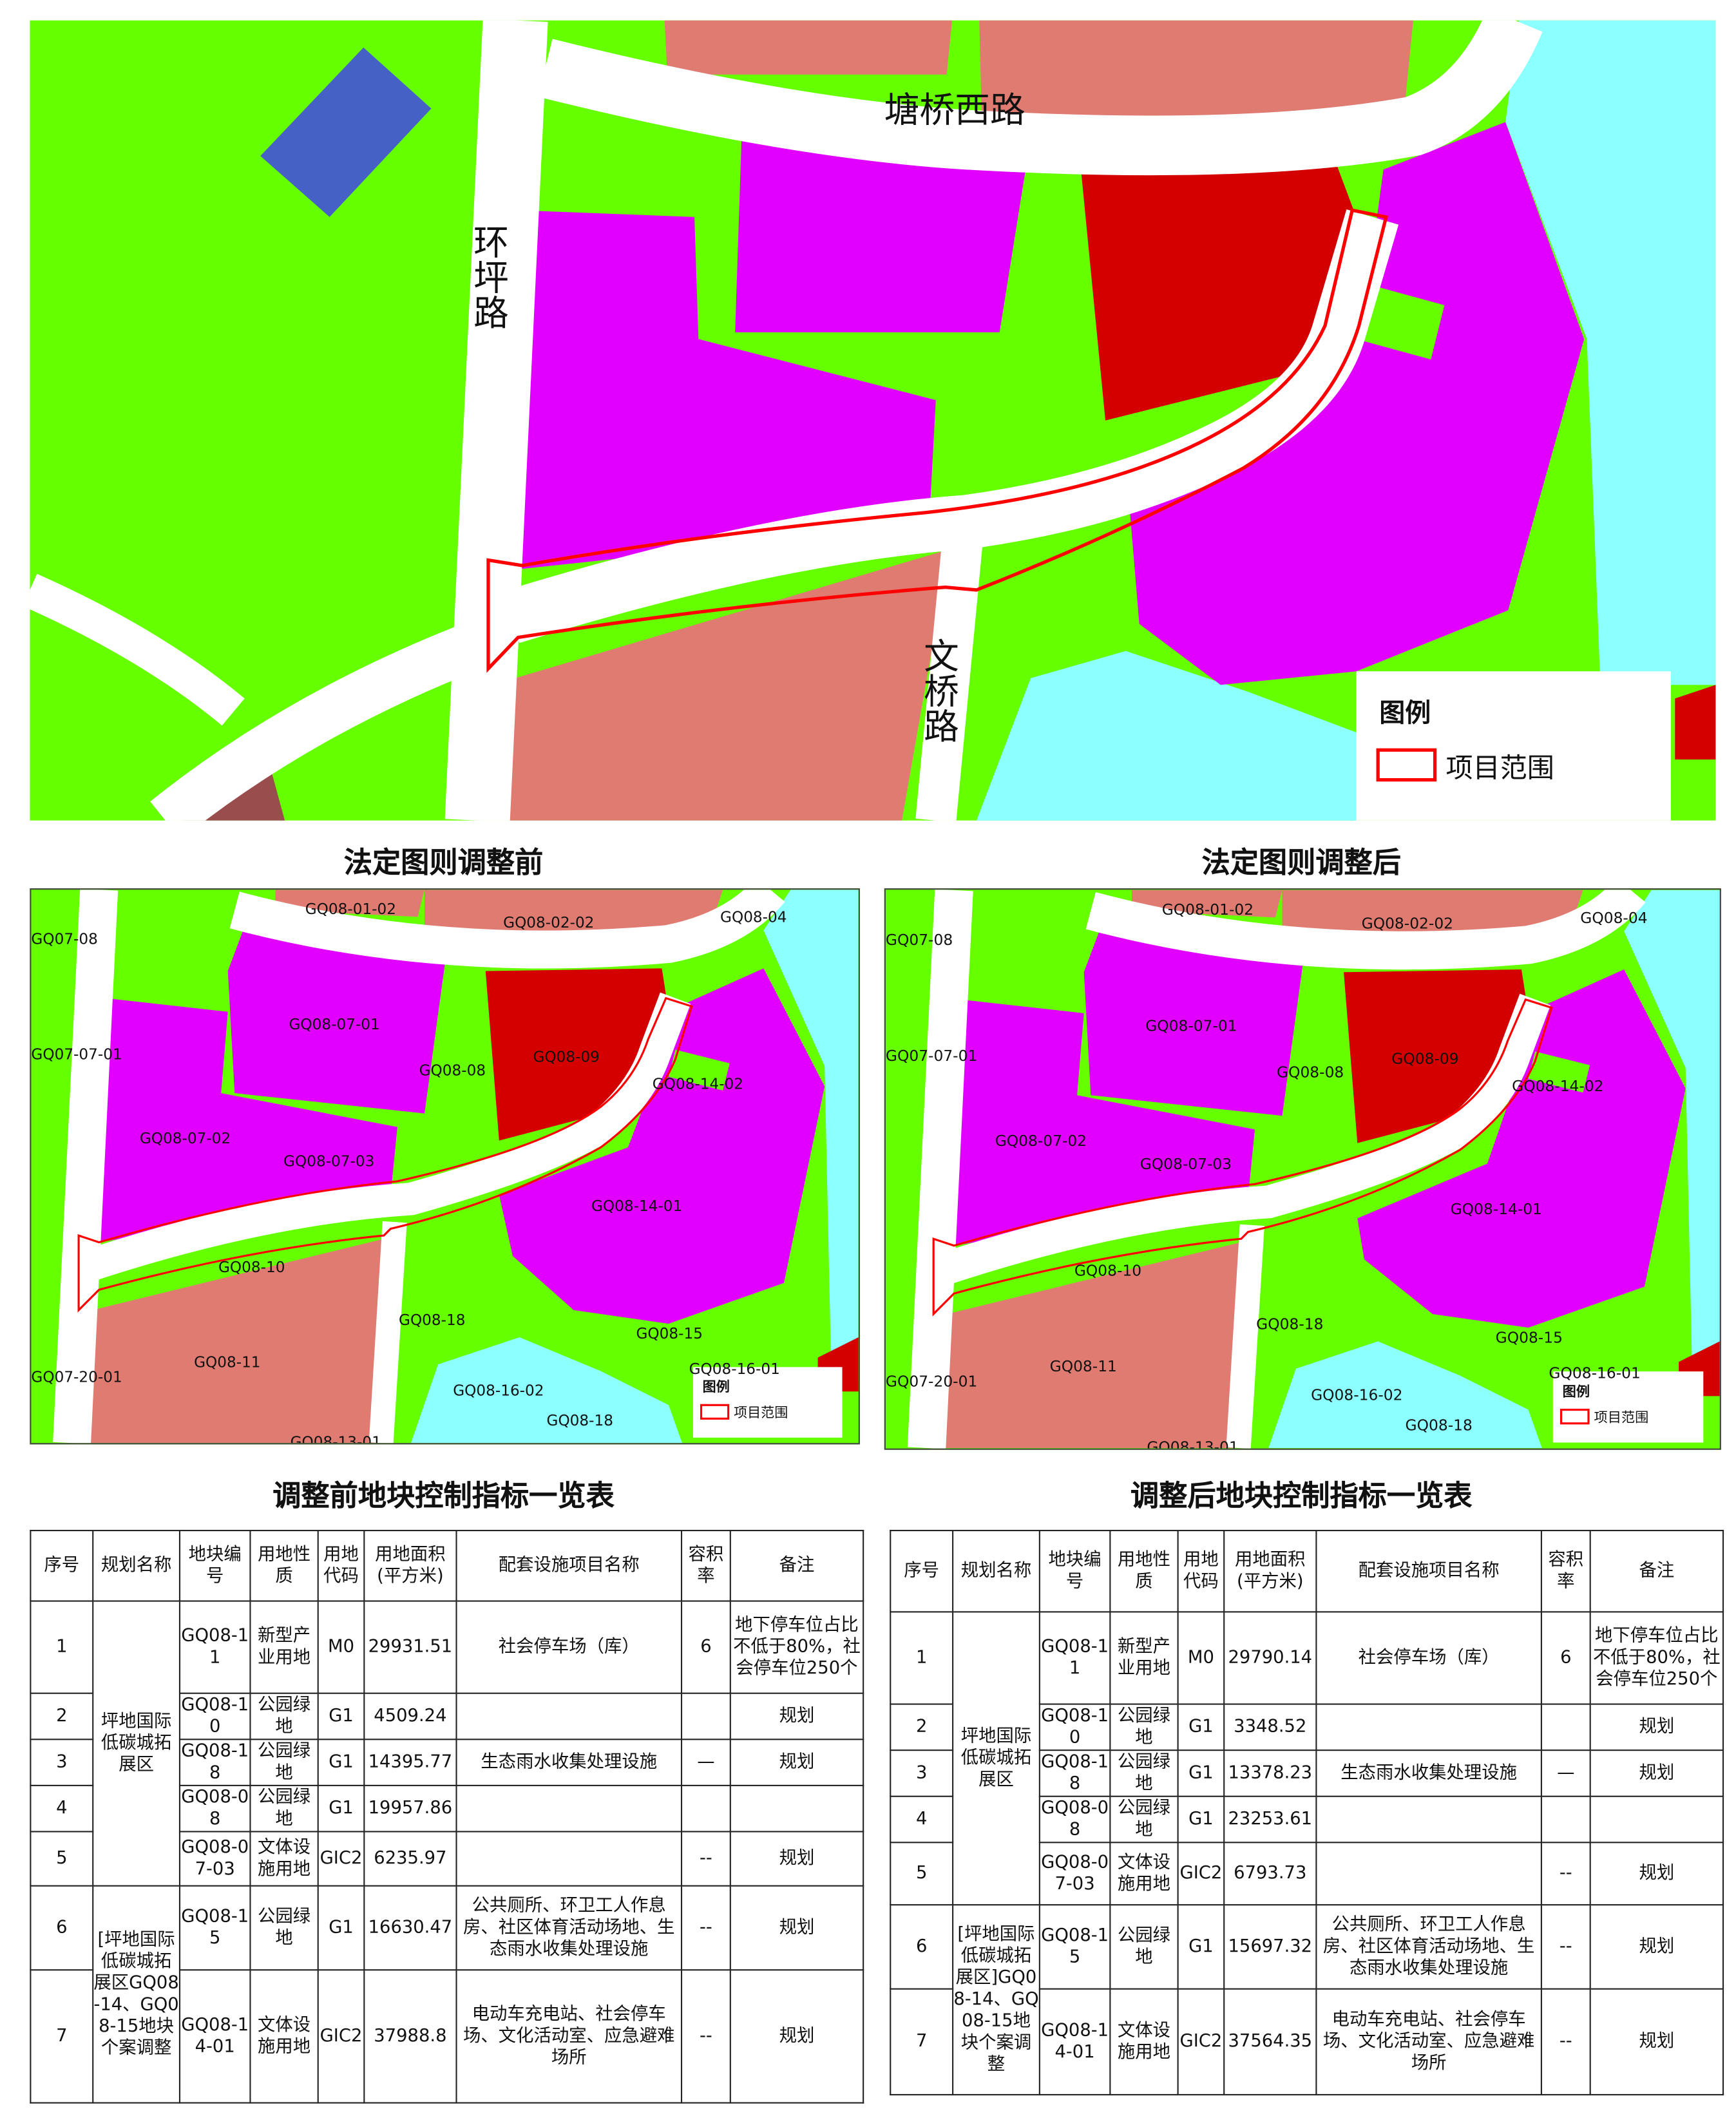 This screenshot has width=1736, height=2116. Describe the element at coordinates (1695, 722) in the screenshot. I see `parcel-red` at that location.